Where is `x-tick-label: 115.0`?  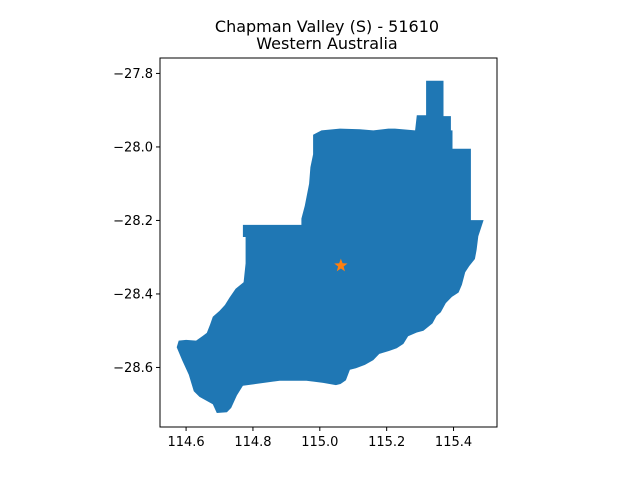
x-tick-label: 115.0 is located at coordinates (319, 442).